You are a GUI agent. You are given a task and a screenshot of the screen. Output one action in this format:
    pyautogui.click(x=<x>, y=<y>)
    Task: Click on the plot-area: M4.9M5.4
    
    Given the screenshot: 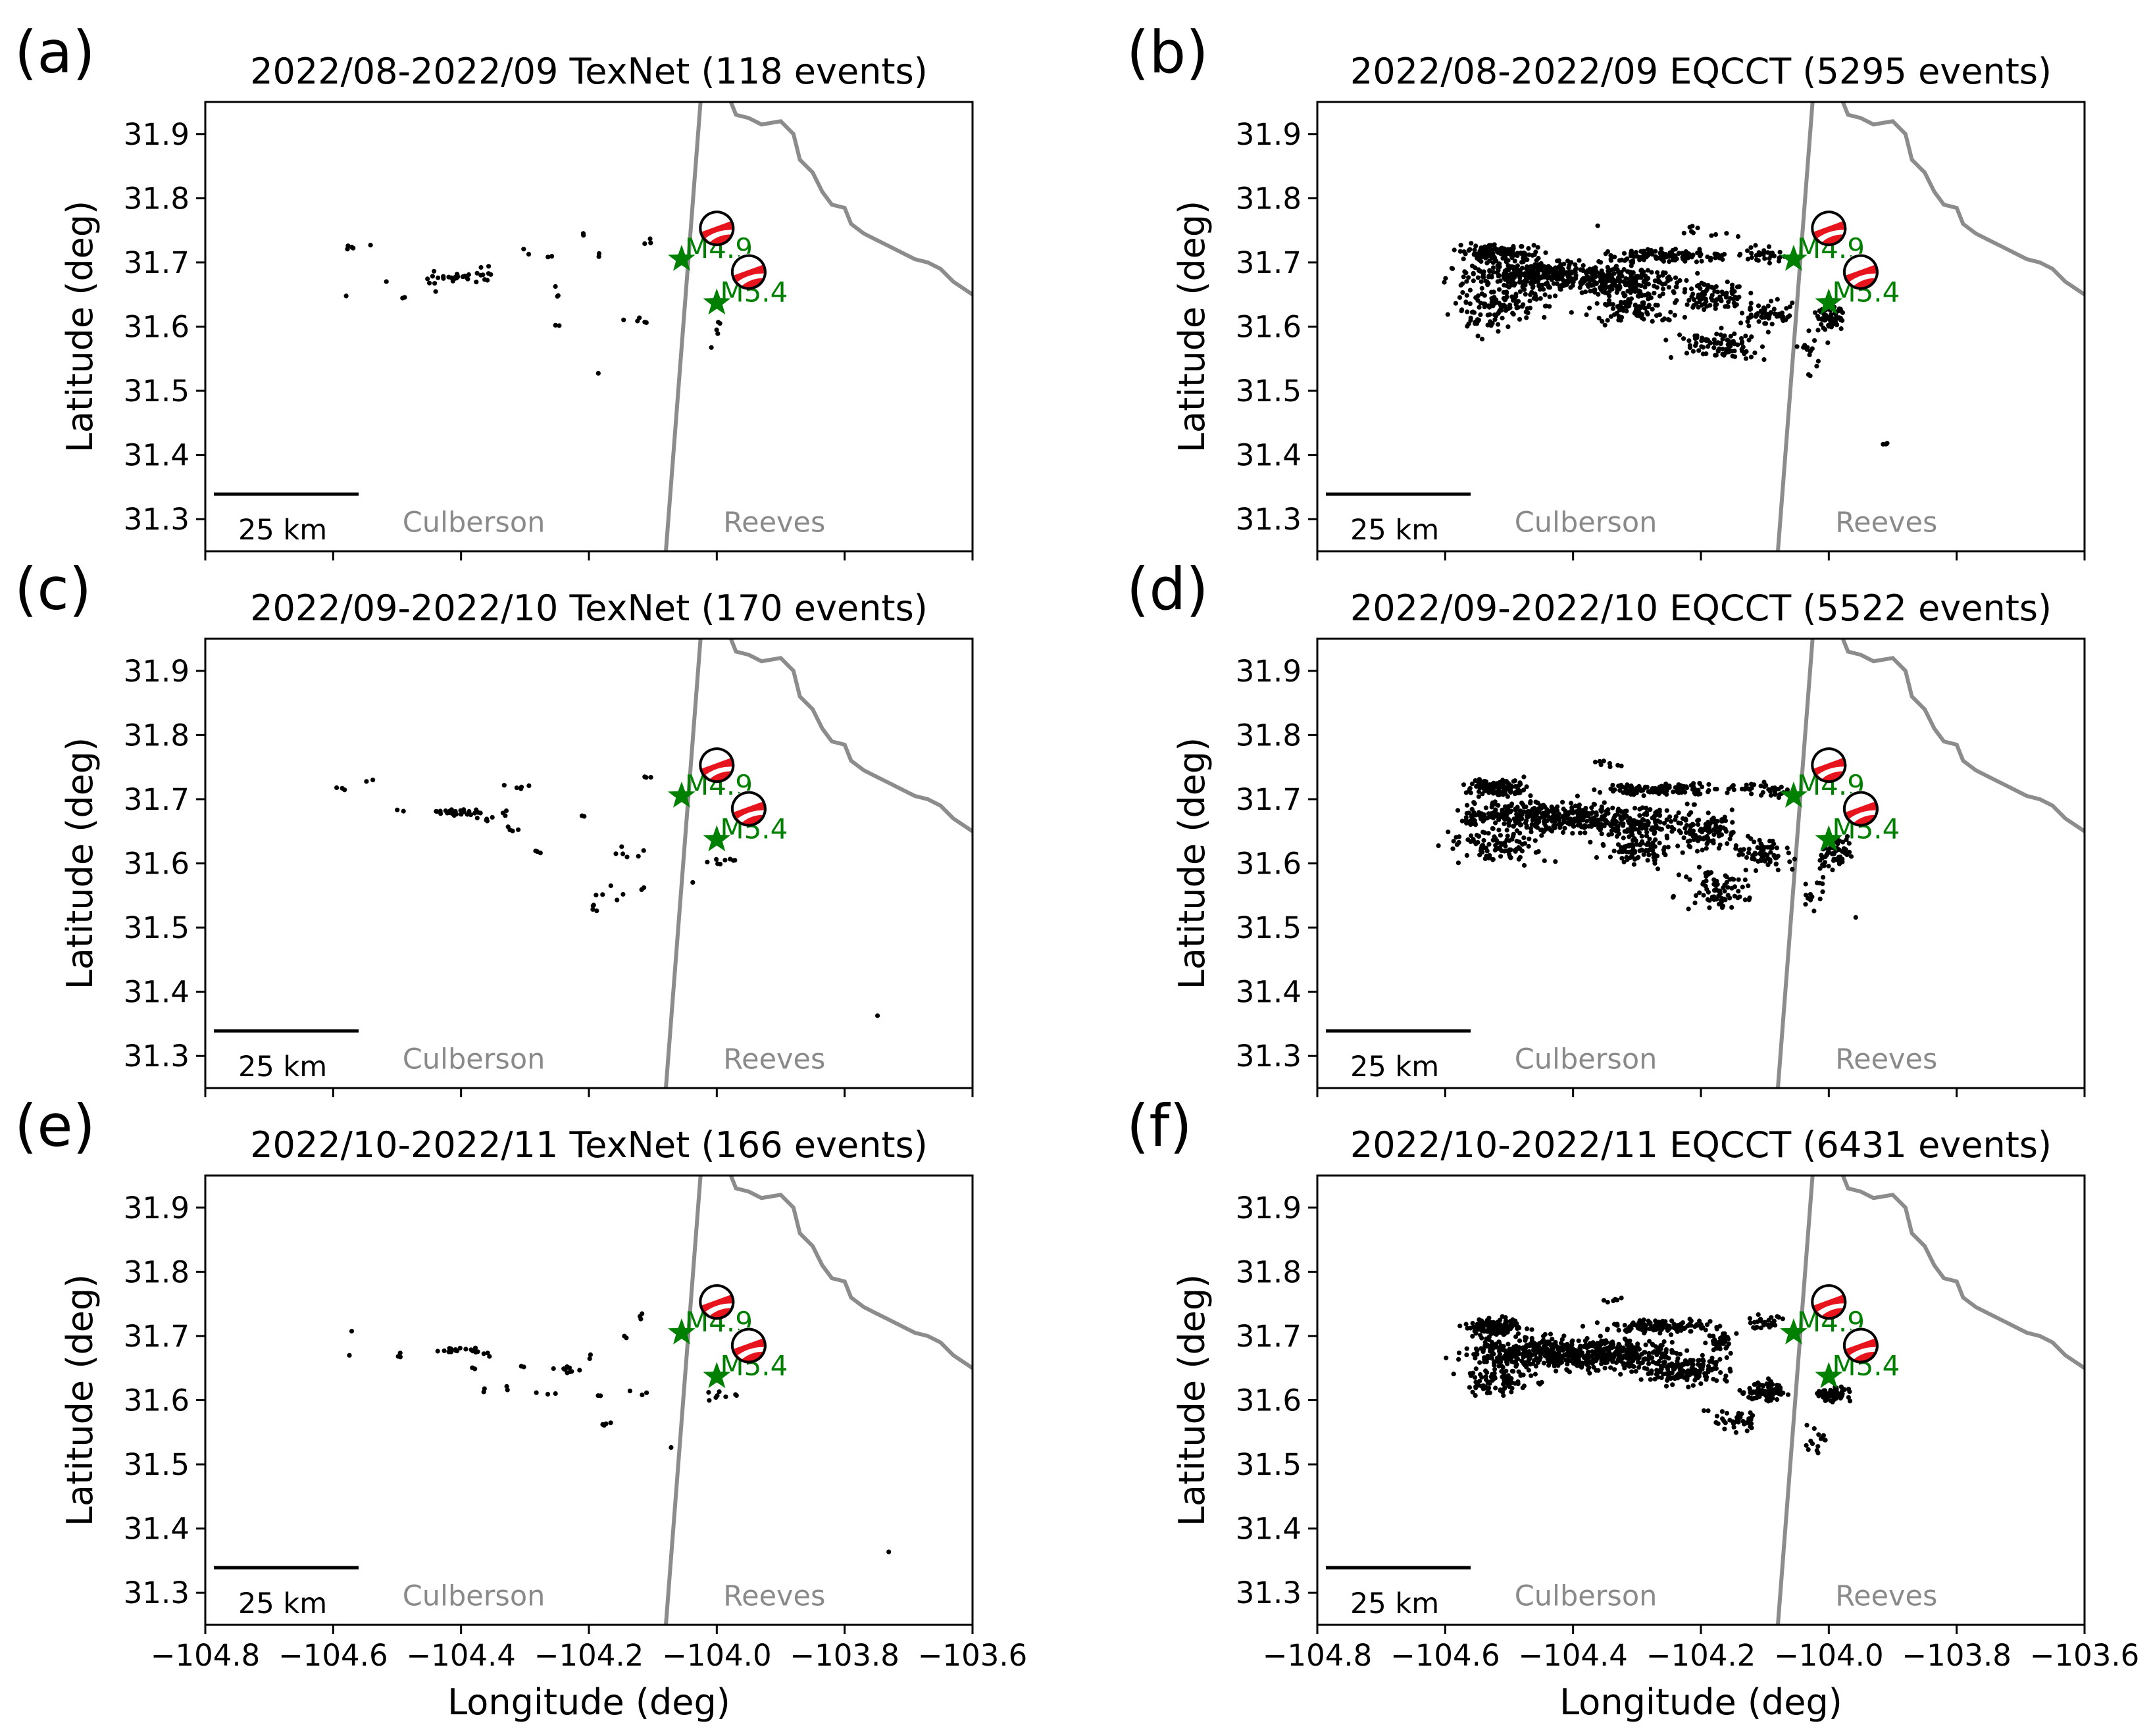 What is the action you would take?
    pyautogui.click(x=1760, y=864)
    